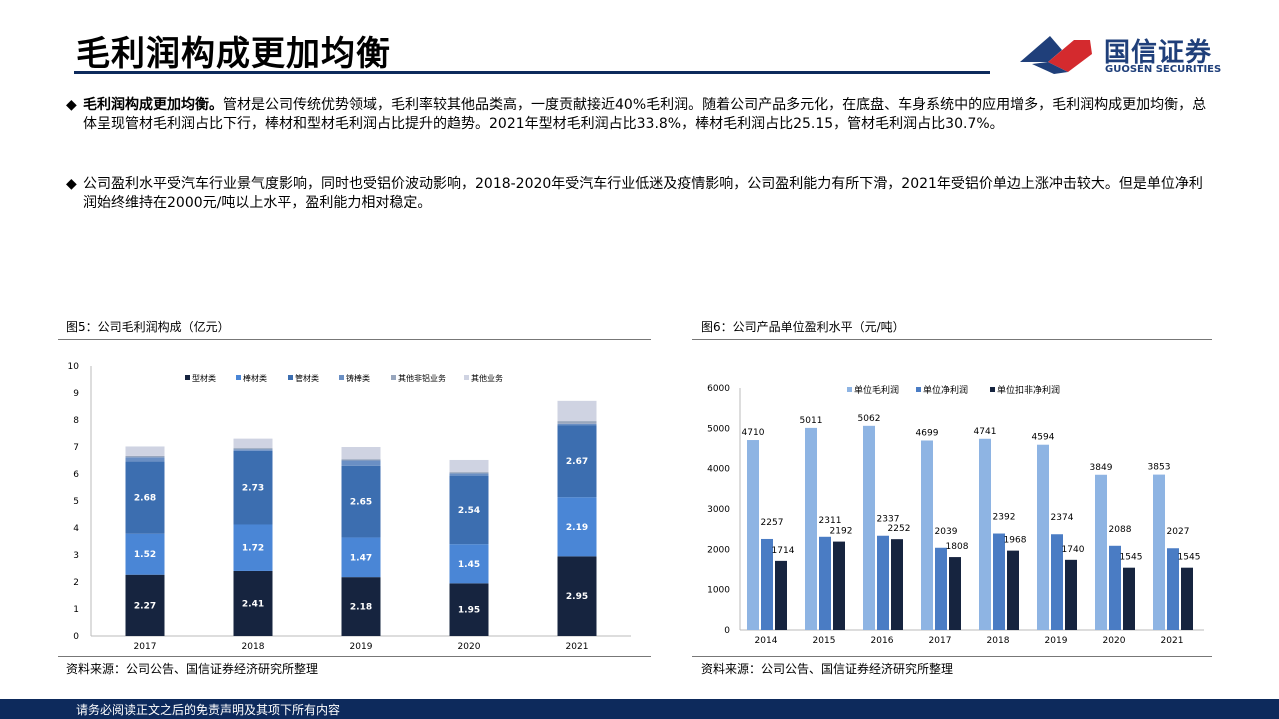 The width and height of the screenshot is (1279, 719). Describe the element at coordinates (253, 549) in the screenshot. I see `data-label: 1.72` at that location.